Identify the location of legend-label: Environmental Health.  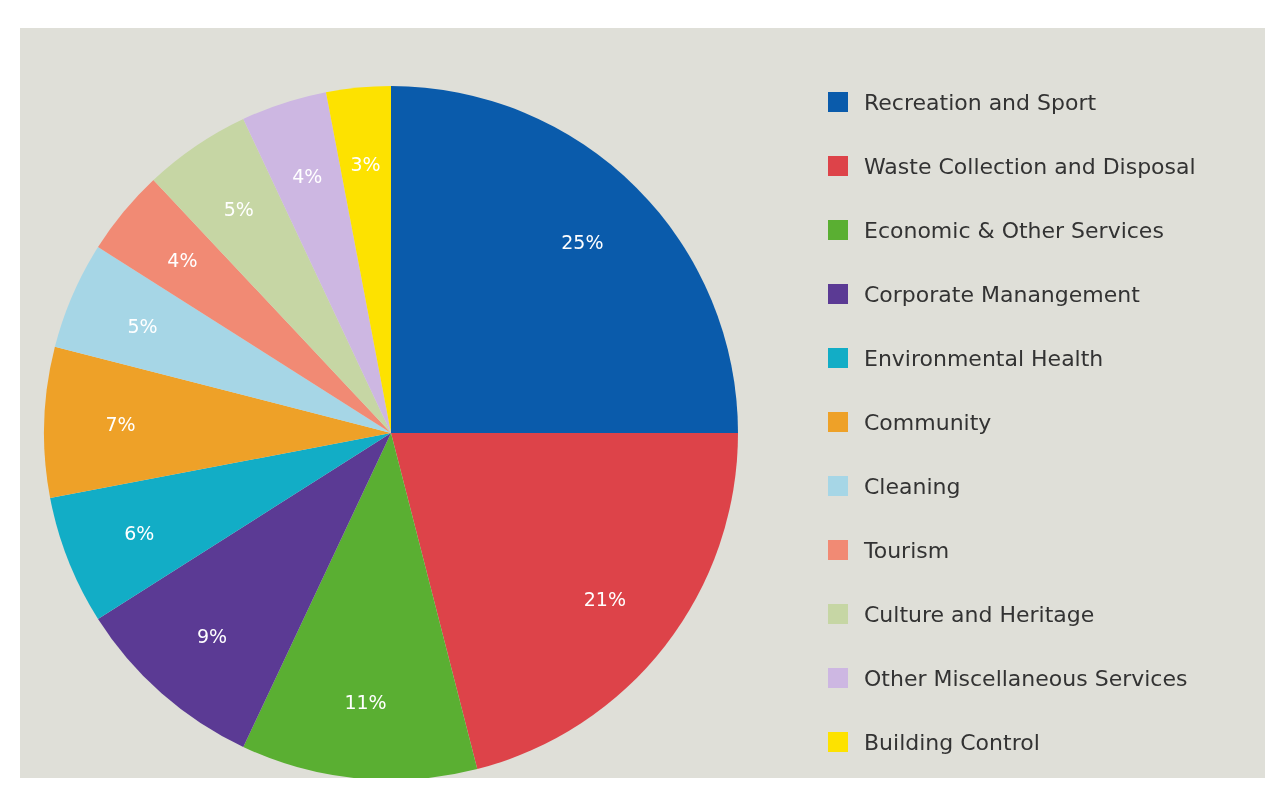
(984, 358).